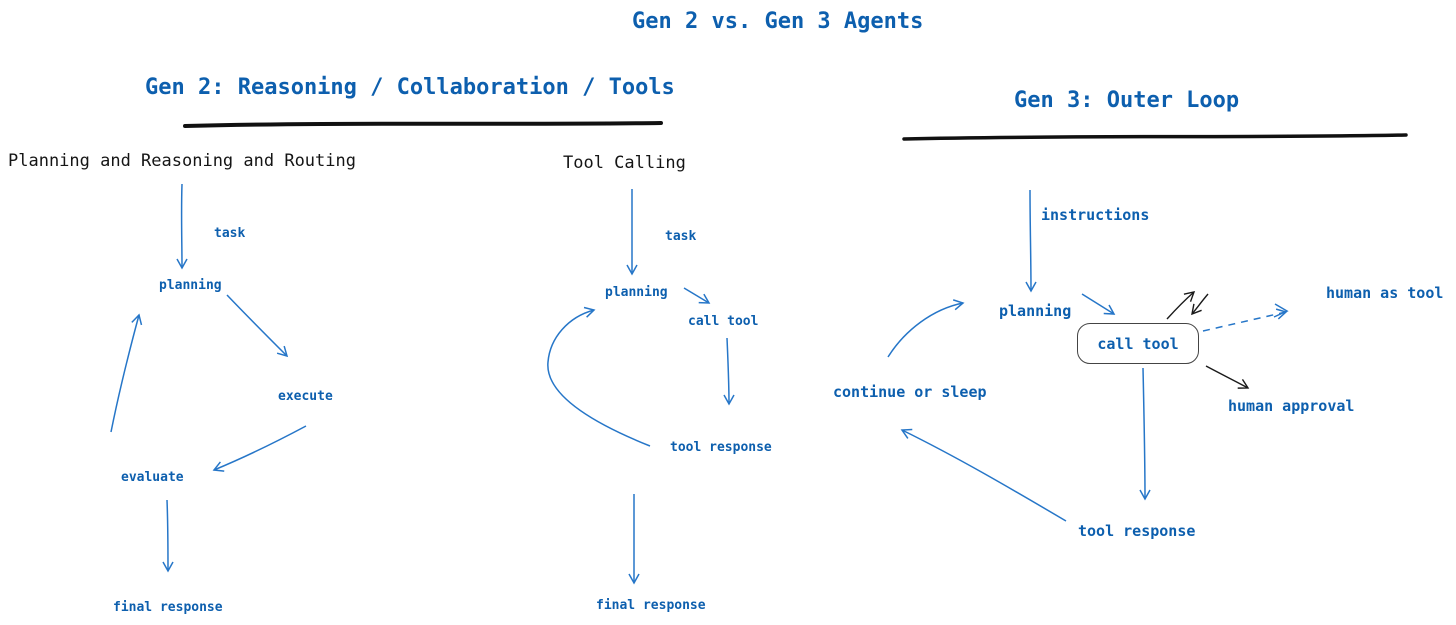  What do you see at coordinates (1385, 293) in the screenshot?
I see `gen3-human-as-tool-node: human as tool` at bounding box center [1385, 293].